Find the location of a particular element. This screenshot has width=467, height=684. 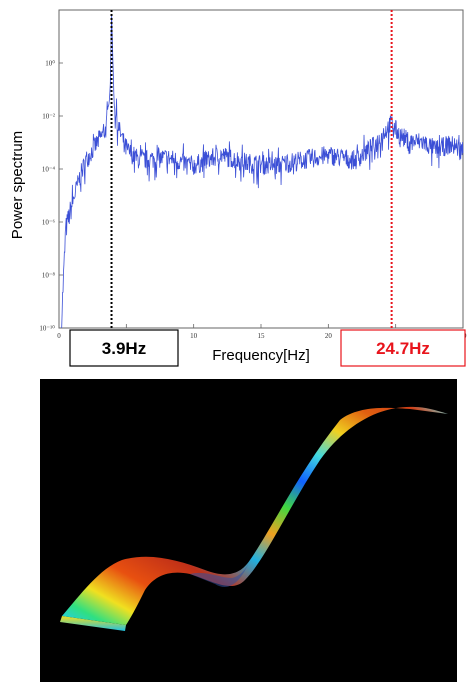

y-axis-label: Power spectrum is located at coordinates (17, 185).